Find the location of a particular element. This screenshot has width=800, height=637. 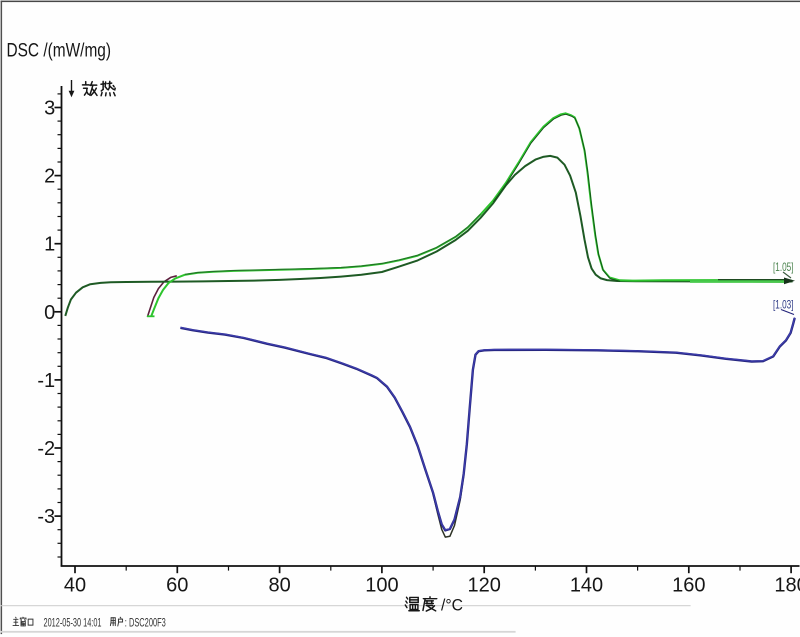

svg-text: 3 is located at coordinates (49, 109).